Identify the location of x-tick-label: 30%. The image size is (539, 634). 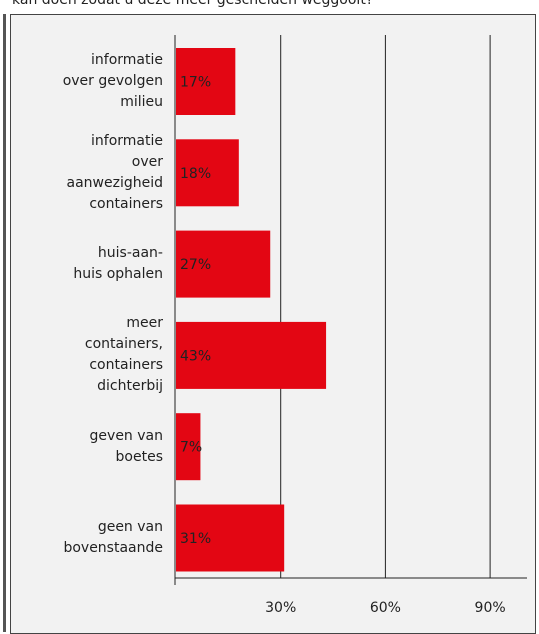
(280, 608).